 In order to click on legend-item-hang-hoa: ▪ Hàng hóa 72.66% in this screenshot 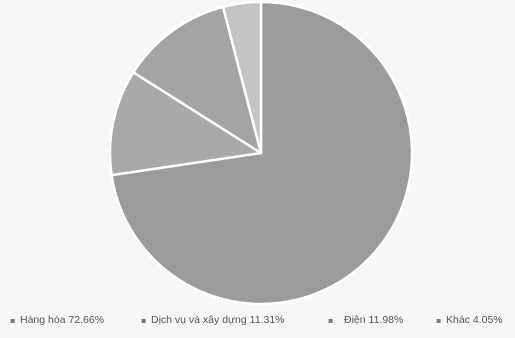, I will do `click(57, 320)`.